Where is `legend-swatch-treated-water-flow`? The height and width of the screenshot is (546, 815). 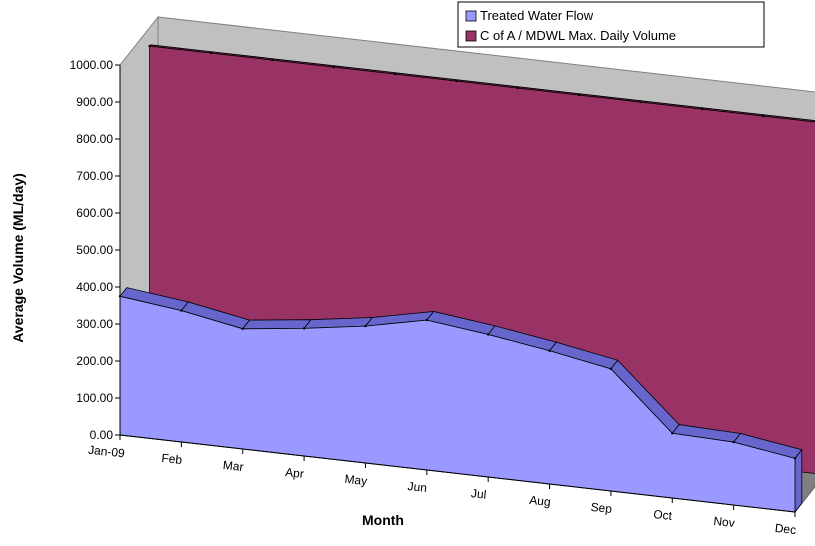
legend-swatch-treated-water-flow is located at coordinates (471, 16).